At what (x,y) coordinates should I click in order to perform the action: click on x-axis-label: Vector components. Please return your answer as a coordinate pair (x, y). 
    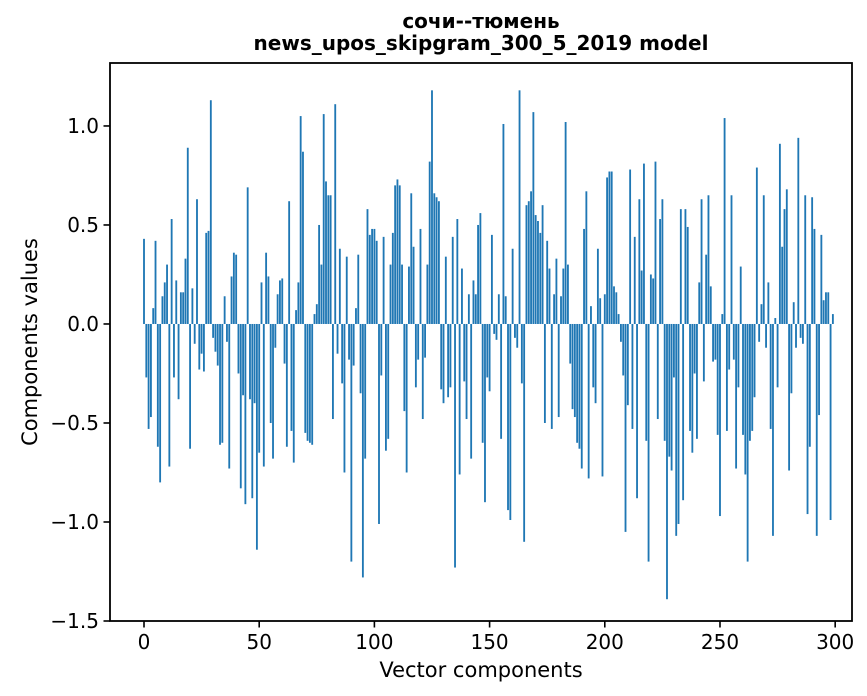
    Looking at the image, I should click on (481, 670).